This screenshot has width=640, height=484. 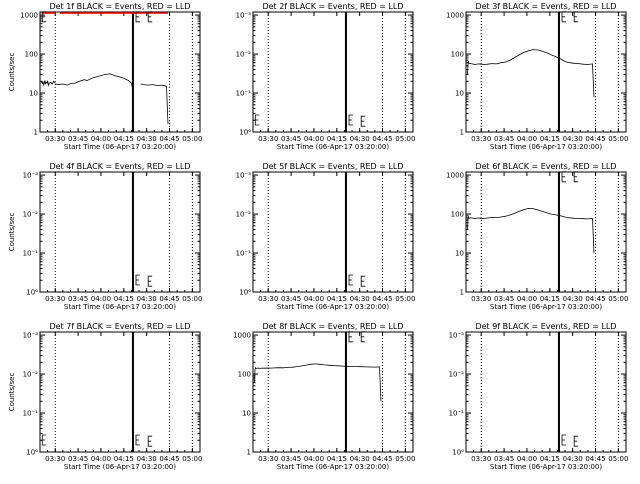 What do you see at coordinates (545, 326) in the screenshot?
I see `panel-title: Det 9f BLACK = Events, RED = LLD` at bounding box center [545, 326].